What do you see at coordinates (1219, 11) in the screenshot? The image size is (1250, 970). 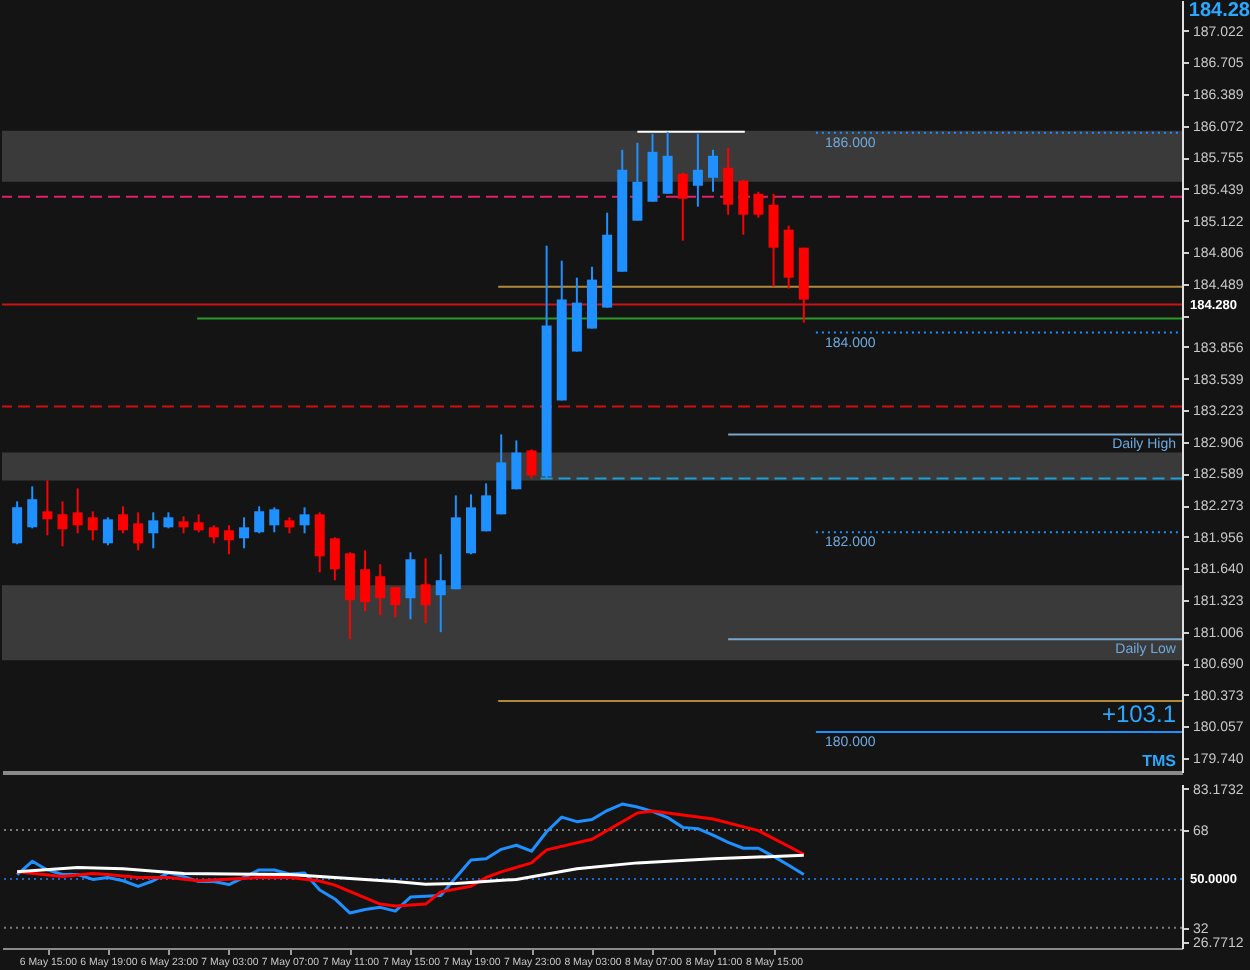 I see `text: 184.28` at bounding box center [1219, 11].